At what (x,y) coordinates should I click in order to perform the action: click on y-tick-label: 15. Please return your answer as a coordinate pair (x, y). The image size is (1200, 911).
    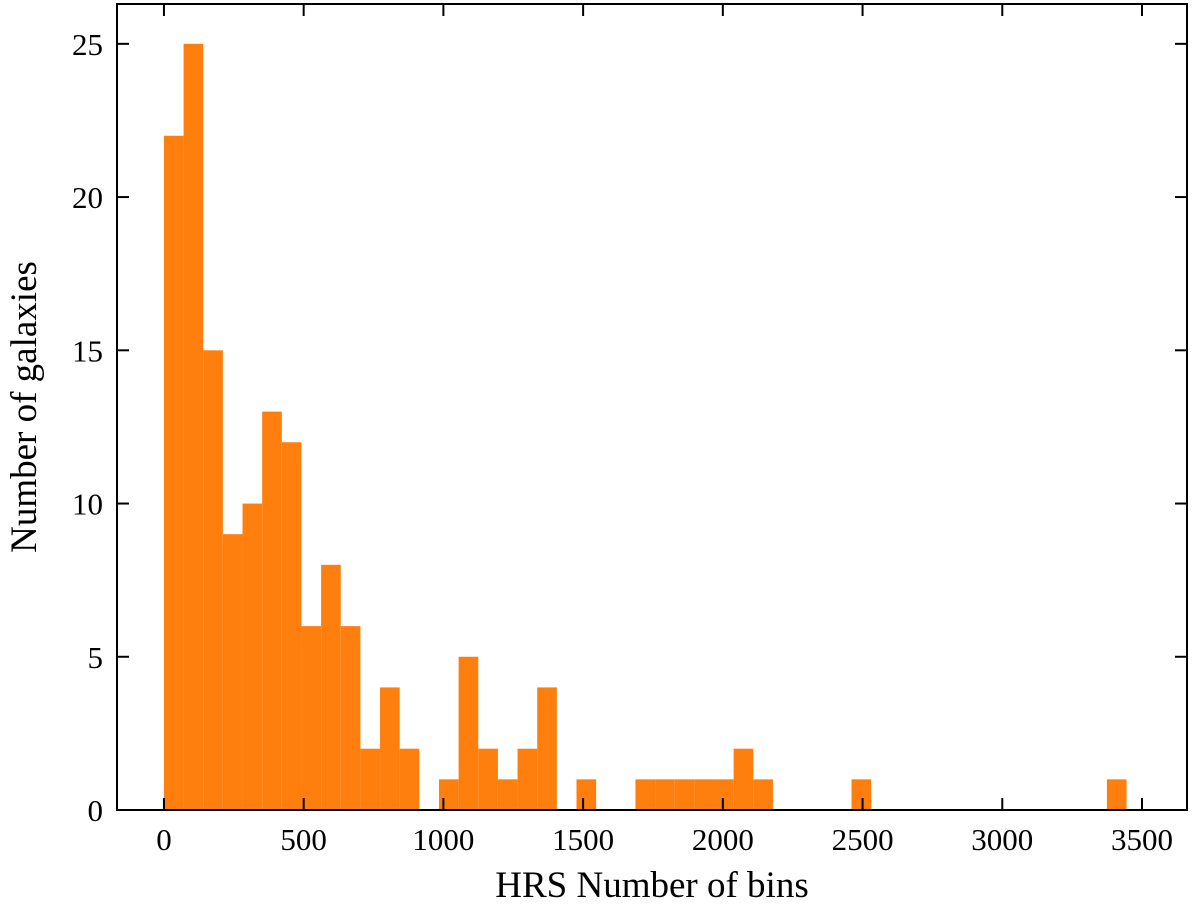
    Looking at the image, I should click on (87, 350).